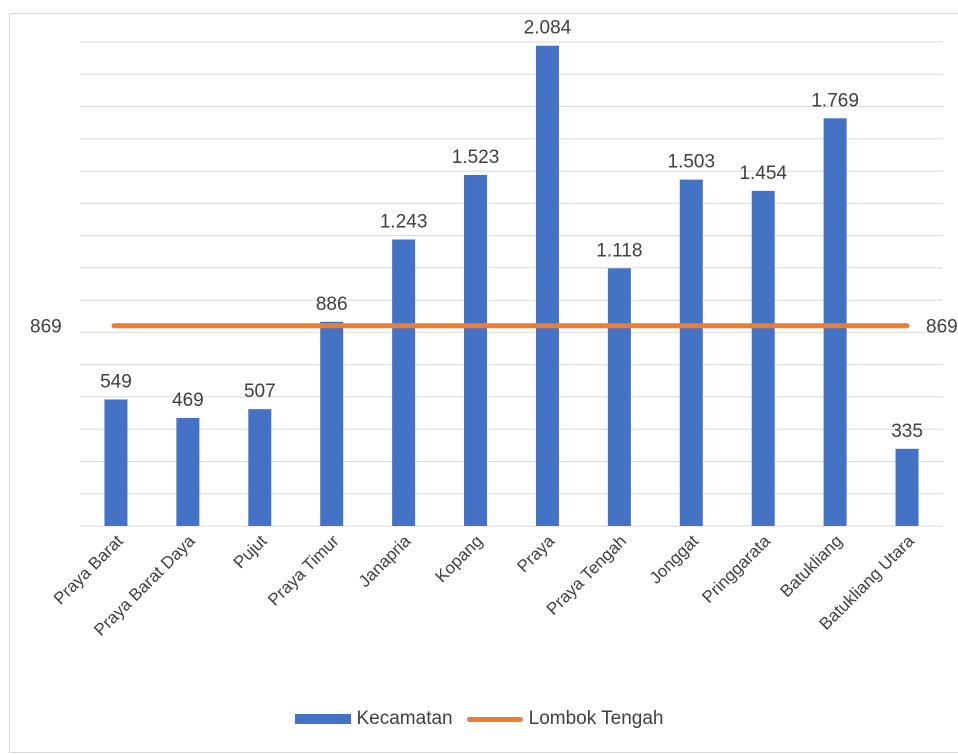  I want to click on category-label: Jonggat, so click(674, 559).